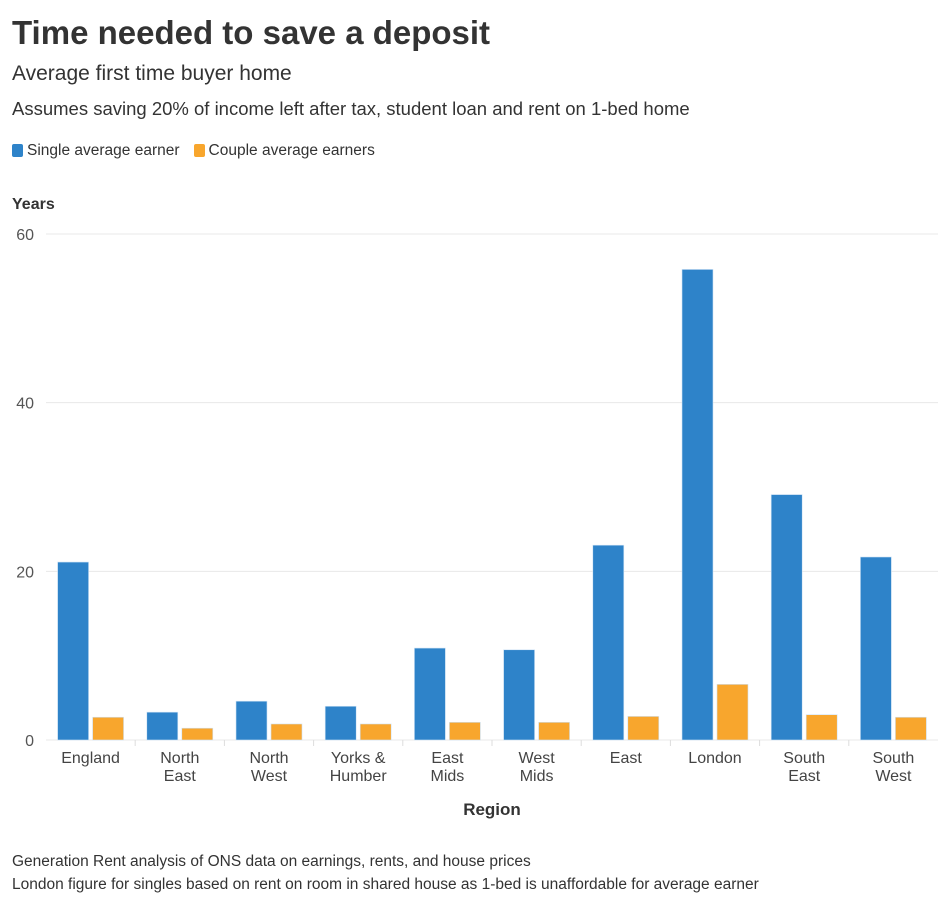 Image resolution: width=940 pixels, height=909 pixels. Describe the element at coordinates (103, 150) in the screenshot. I see `legend-label: Single average earner` at that location.